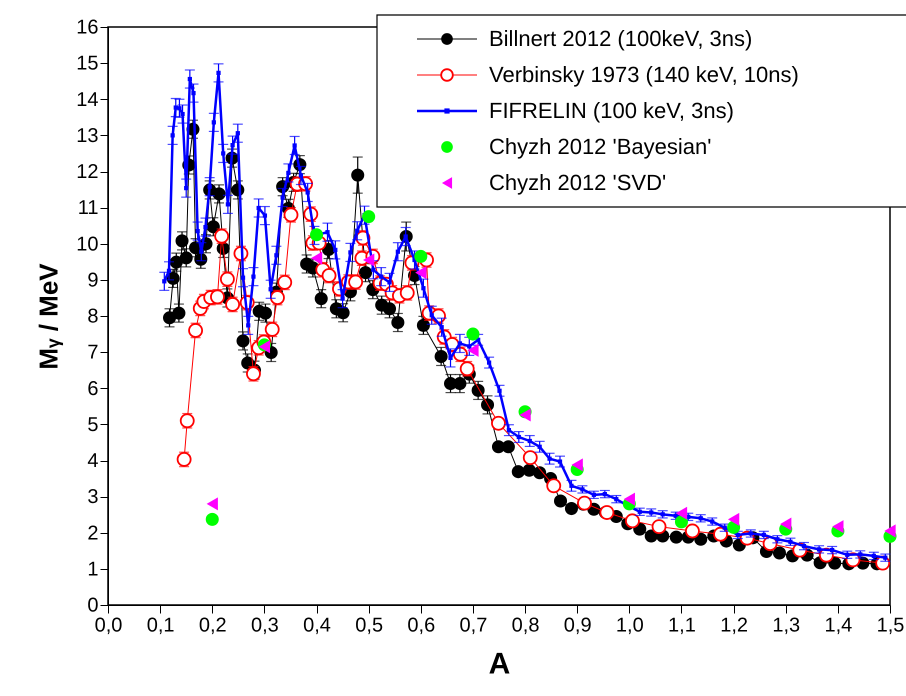  What do you see at coordinates (92, 425) in the screenshot?
I see `y-tick-label: 5` at bounding box center [92, 425].